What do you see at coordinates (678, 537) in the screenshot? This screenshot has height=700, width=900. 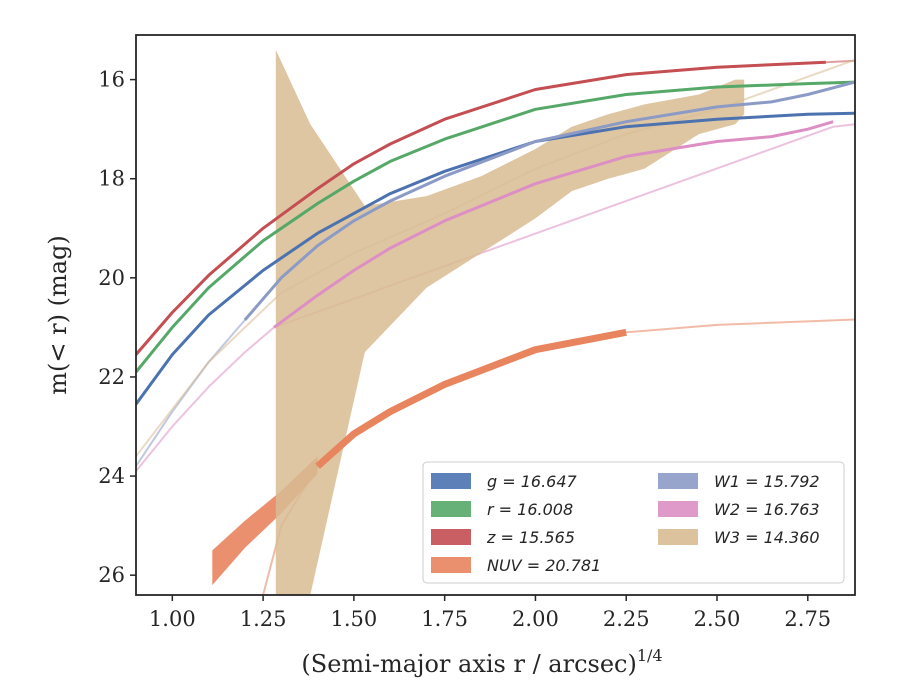 I see `legend-swatch-w3` at bounding box center [678, 537].